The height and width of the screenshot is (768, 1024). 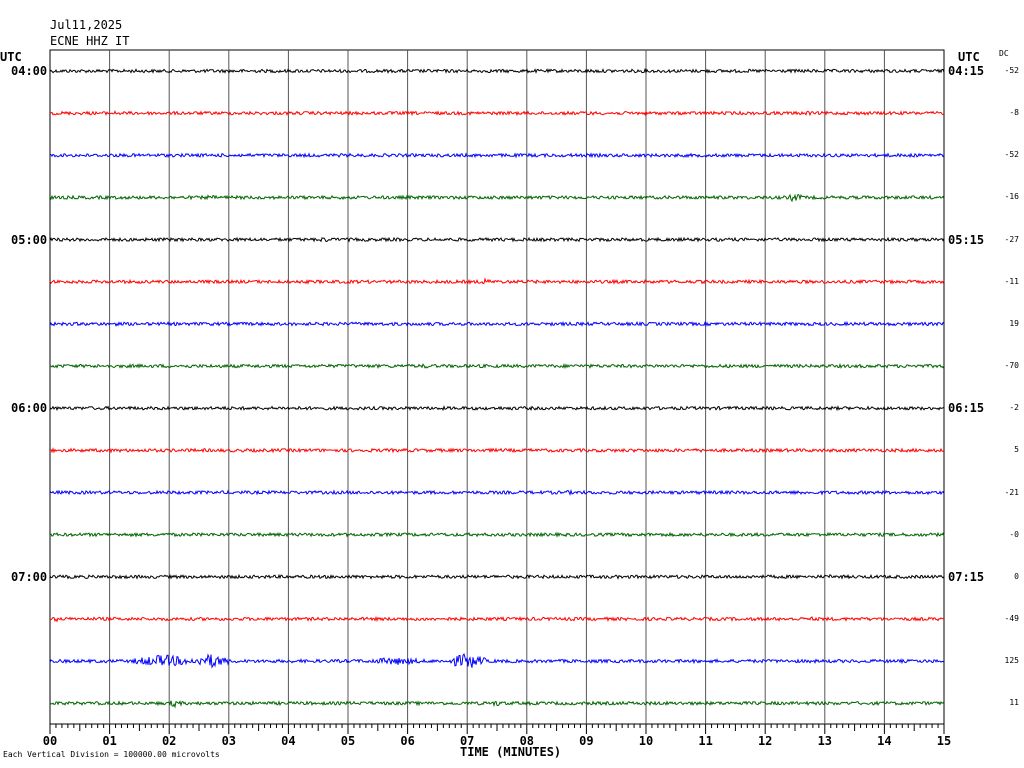 What do you see at coordinates (50, 741) in the screenshot?
I see `x-tick-label: 00` at bounding box center [50, 741].